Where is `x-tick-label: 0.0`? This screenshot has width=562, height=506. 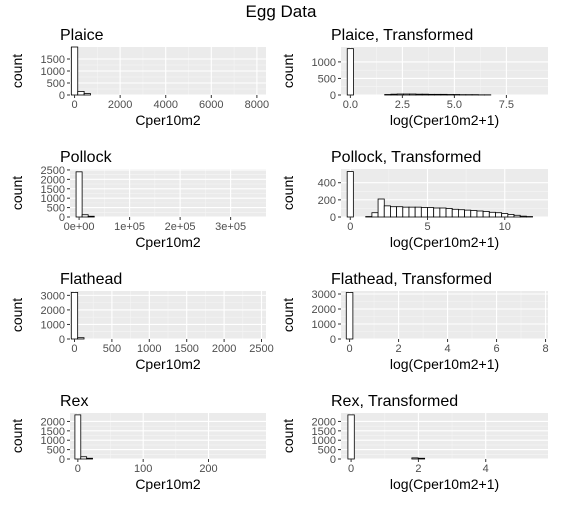
x-tick-label: 0.0 is located at coordinates (350, 105).